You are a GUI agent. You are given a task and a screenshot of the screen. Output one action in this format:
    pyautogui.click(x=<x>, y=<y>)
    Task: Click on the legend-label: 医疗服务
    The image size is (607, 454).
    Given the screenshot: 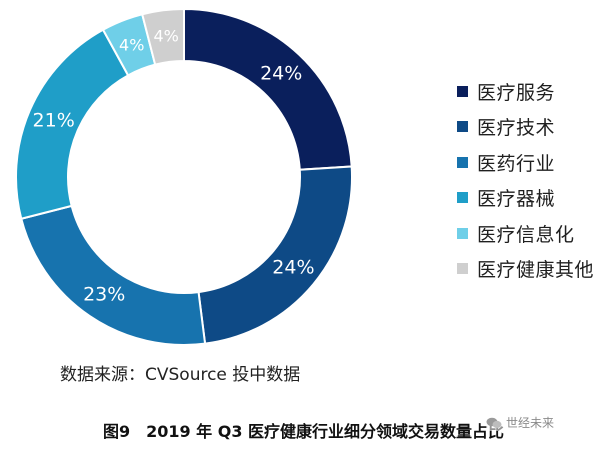 What is the action you would take?
    pyautogui.click(x=516, y=92)
    